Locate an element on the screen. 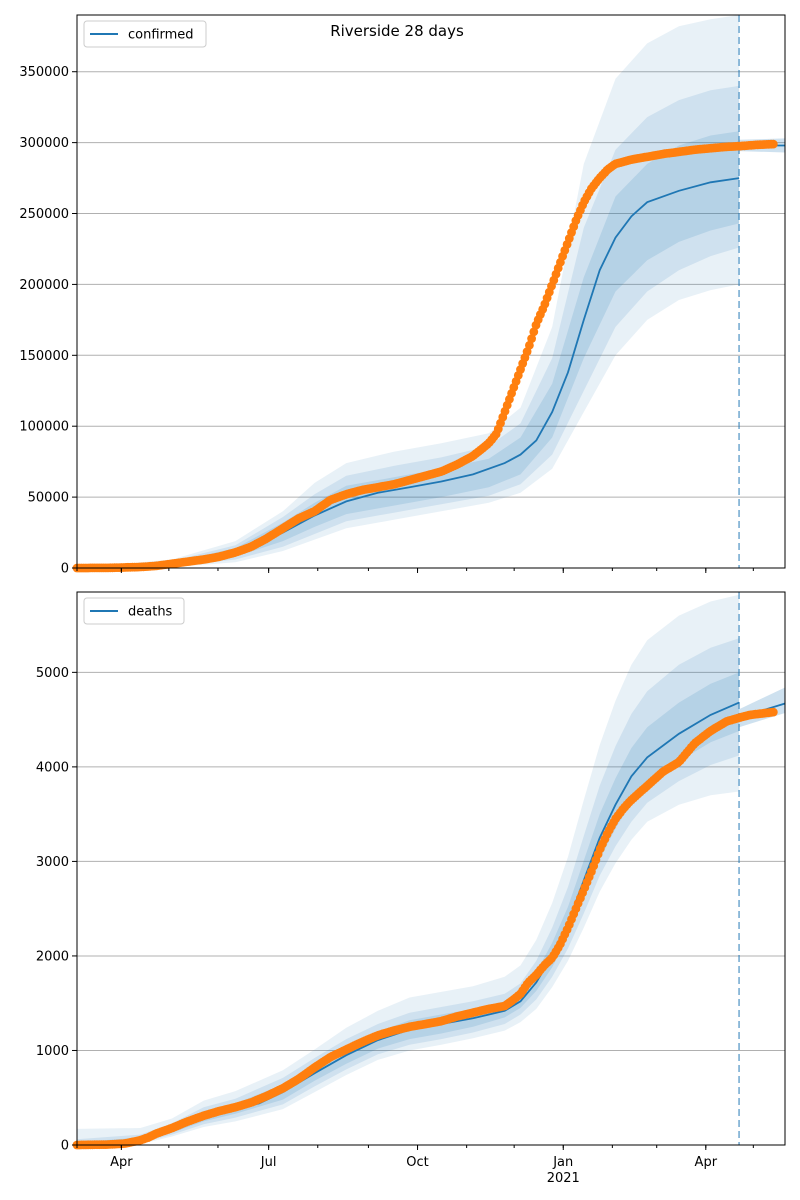 The image size is (800, 1200). y-tick-label: 50000 is located at coordinates (48, 498).